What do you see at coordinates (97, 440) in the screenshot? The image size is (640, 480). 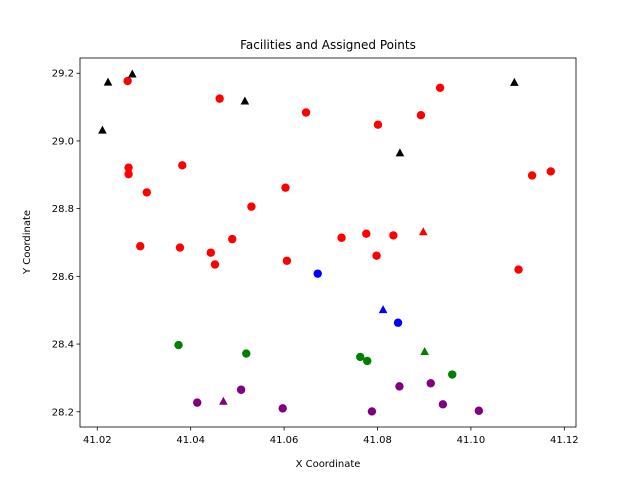 I see `x-tick-label: 41.02` at bounding box center [97, 440].